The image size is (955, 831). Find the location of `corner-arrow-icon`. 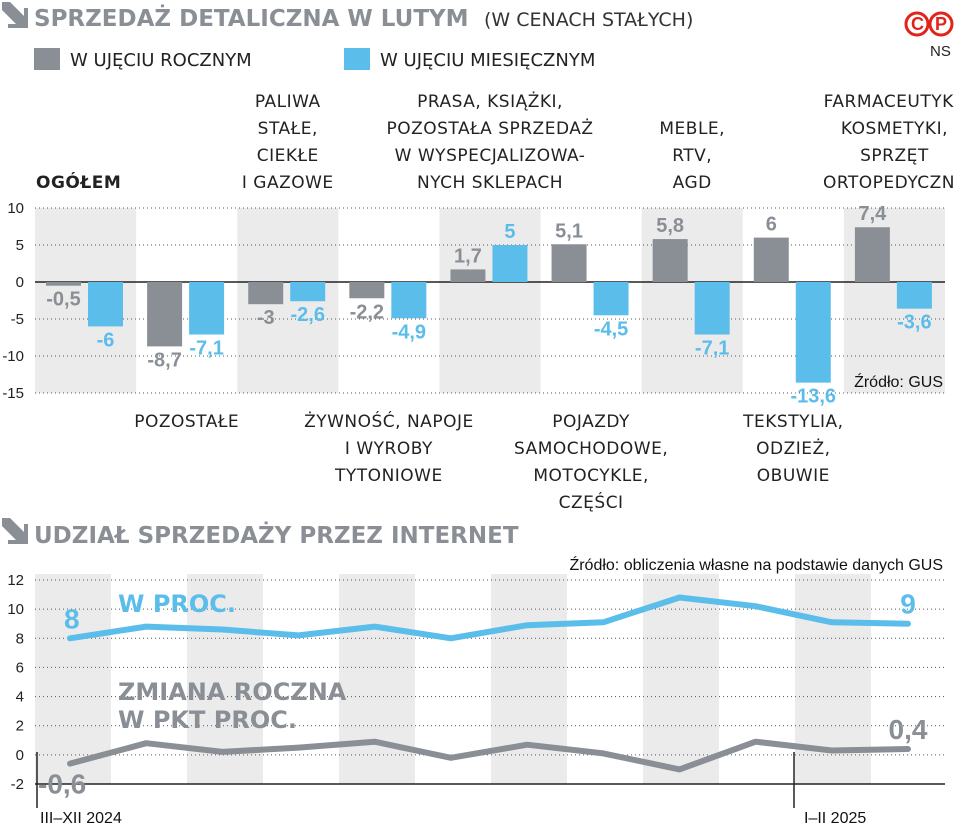

corner-arrow-icon is located at coordinates (15, 15).